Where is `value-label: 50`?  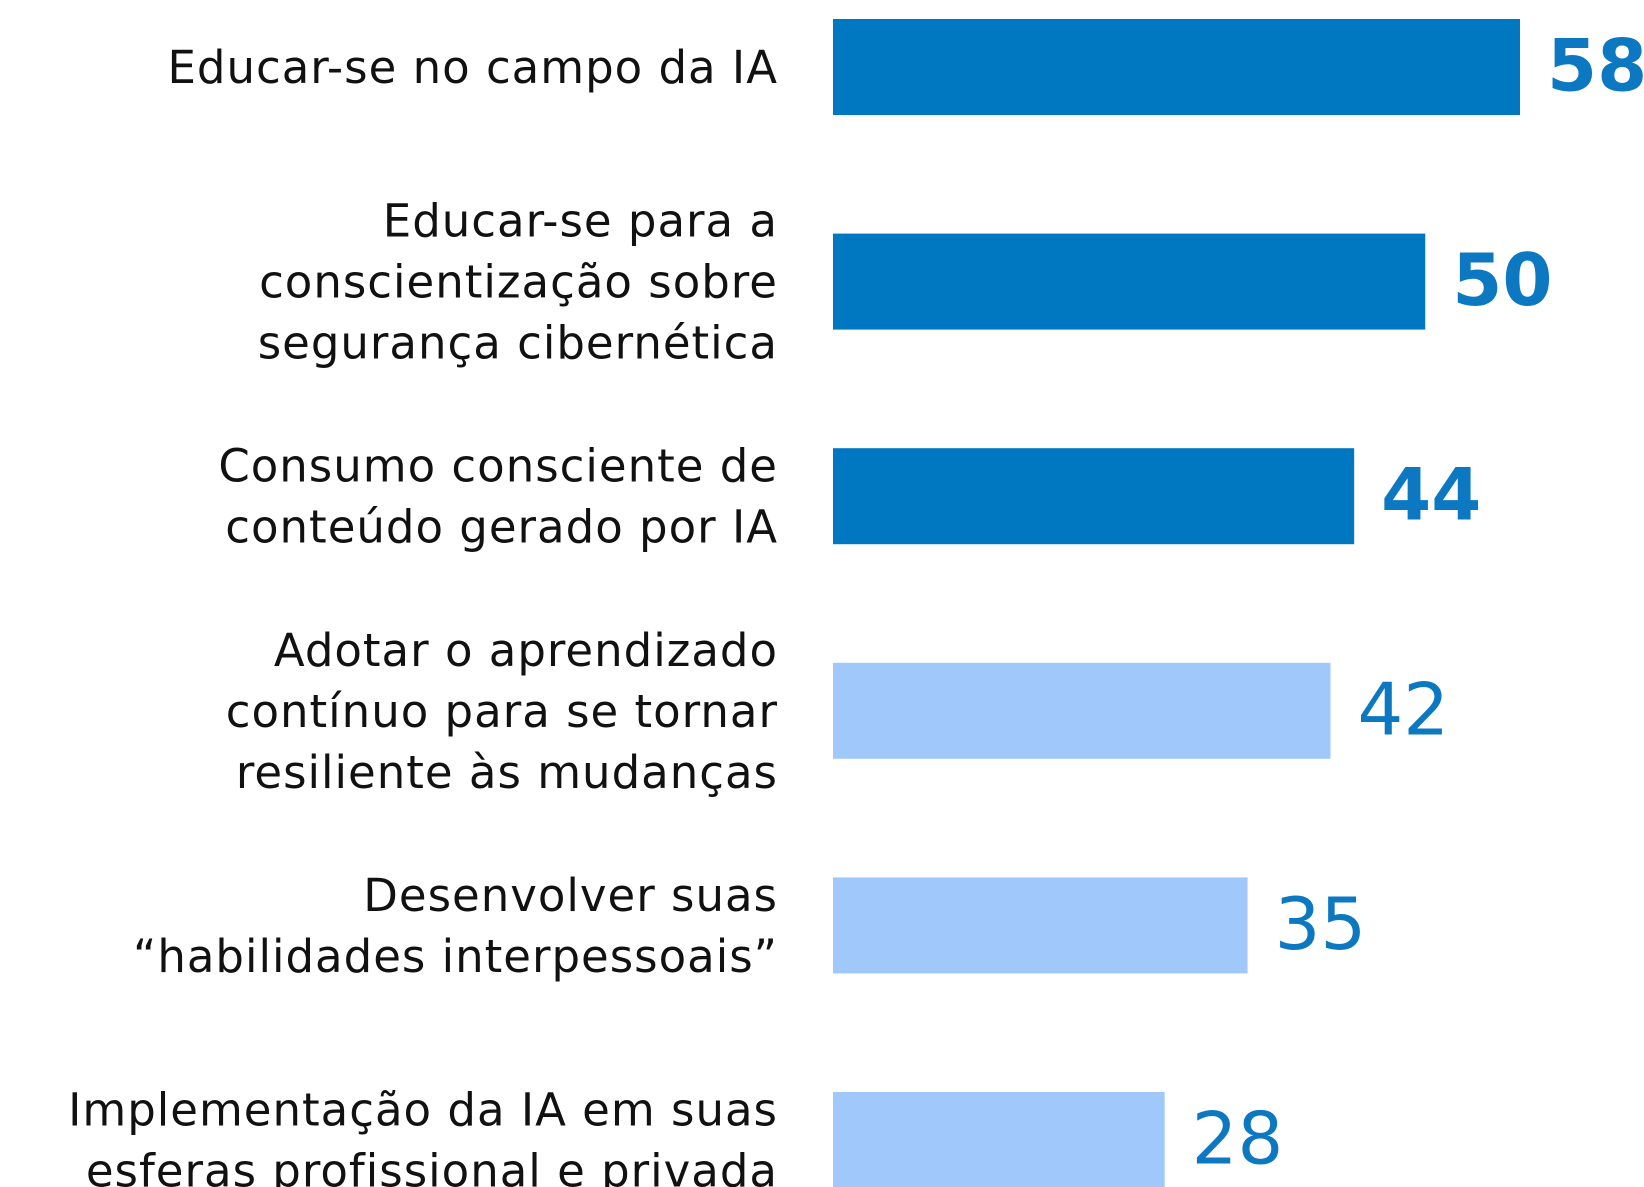 value-label: 50 is located at coordinates (1502, 280).